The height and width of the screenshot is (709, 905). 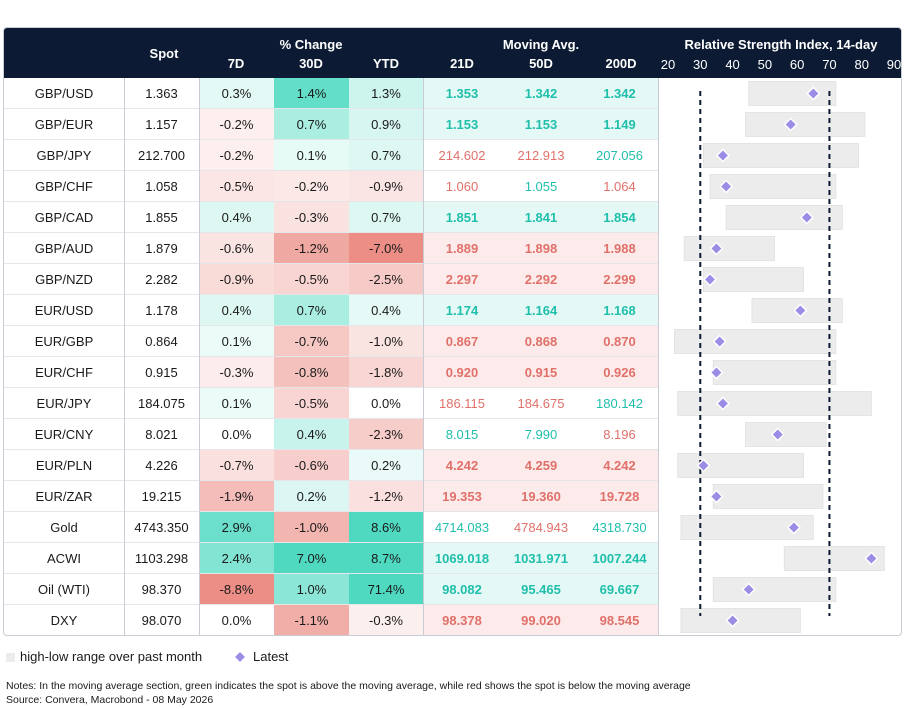 I want to click on pct-change-d7: -0.9%, so click(x=236, y=279).